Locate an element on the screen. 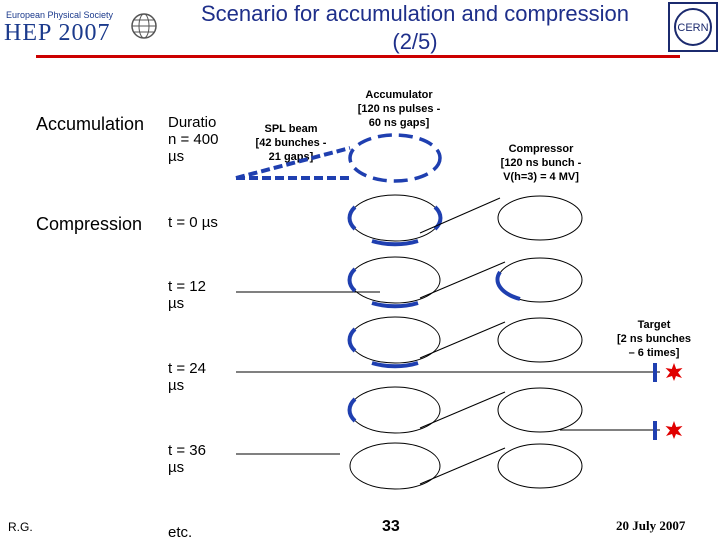  row-t24 is located at coordinates (459, 349).